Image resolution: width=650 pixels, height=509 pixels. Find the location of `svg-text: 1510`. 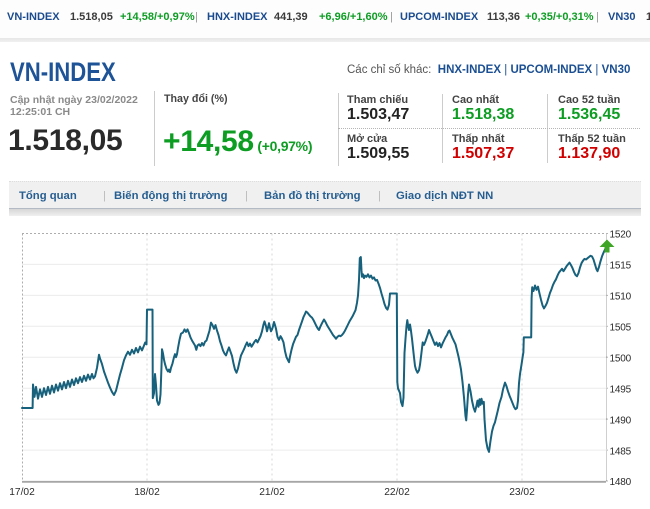

svg-text: 1510 is located at coordinates (621, 297).